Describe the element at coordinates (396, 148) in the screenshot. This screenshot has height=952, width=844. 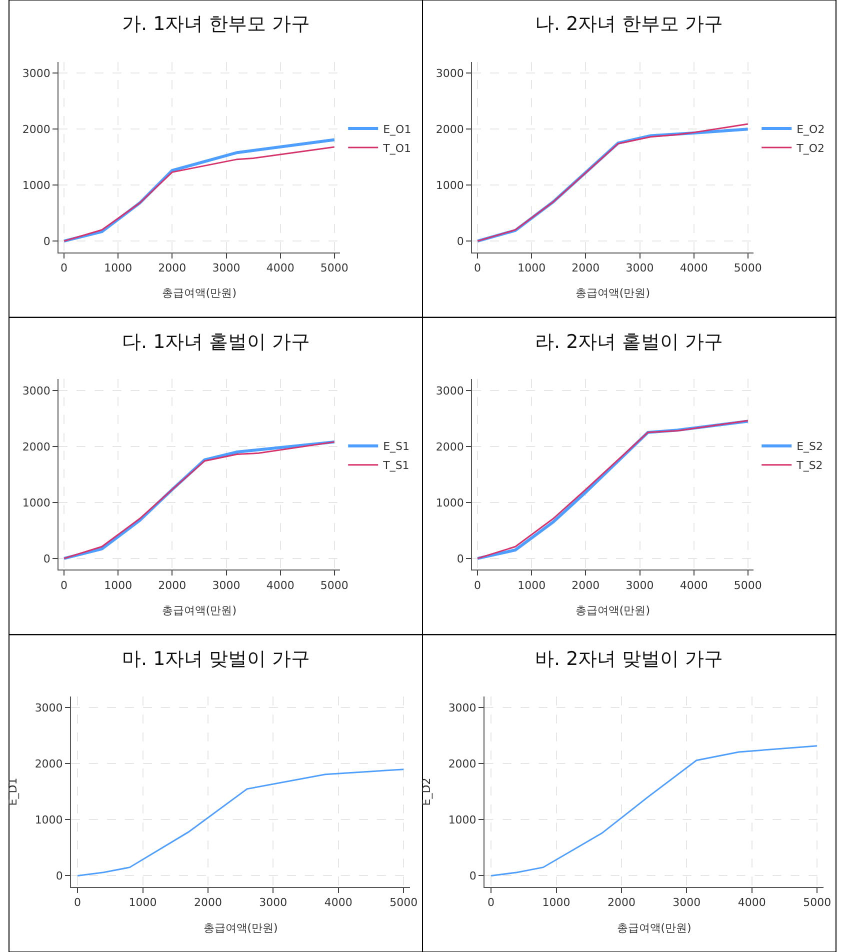
I see `legend-label: T_O1` at that location.